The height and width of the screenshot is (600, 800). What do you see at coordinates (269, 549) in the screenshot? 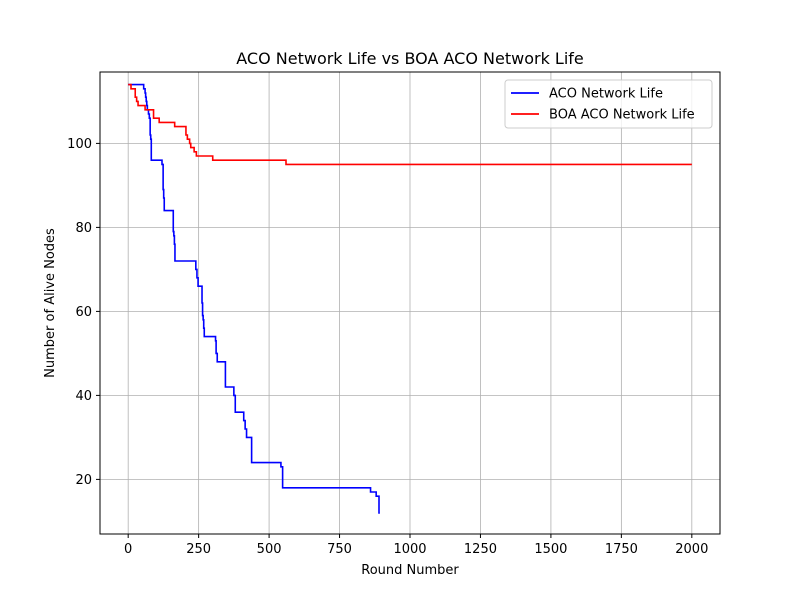
I see `x-tick-label: 500` at bounding box center [269, 549].